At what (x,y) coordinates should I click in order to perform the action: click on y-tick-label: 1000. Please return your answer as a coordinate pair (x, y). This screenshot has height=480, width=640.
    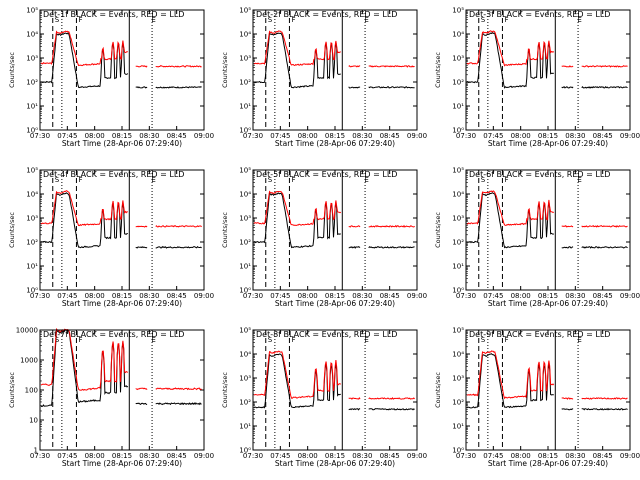
    Looking at the image, I should click on (29, 361).